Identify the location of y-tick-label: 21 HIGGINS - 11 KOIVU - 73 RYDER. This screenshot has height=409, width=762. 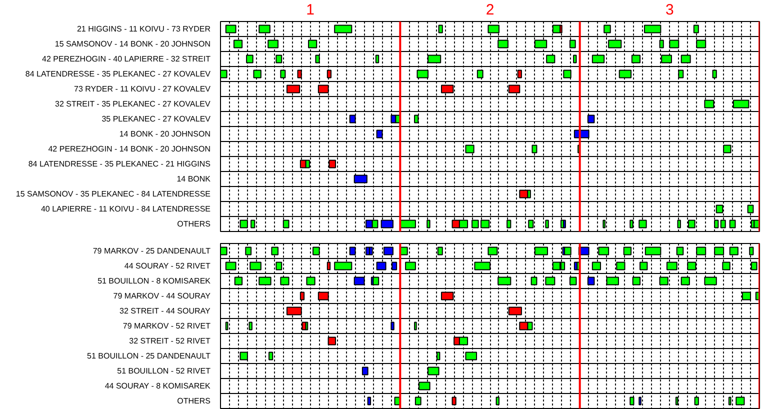
(143, 29).